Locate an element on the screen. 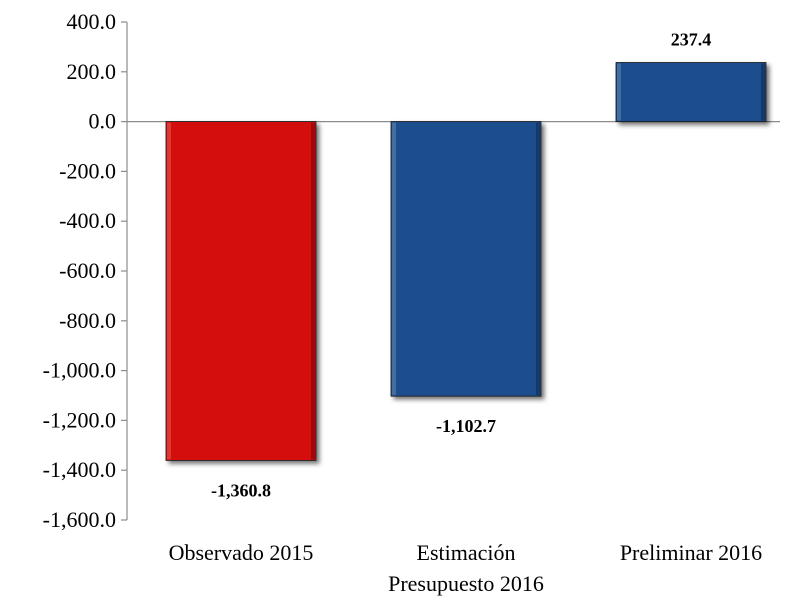 The image size is (791, 604). data-label-2: -1,102.7 is located at coordinates (466, 426).